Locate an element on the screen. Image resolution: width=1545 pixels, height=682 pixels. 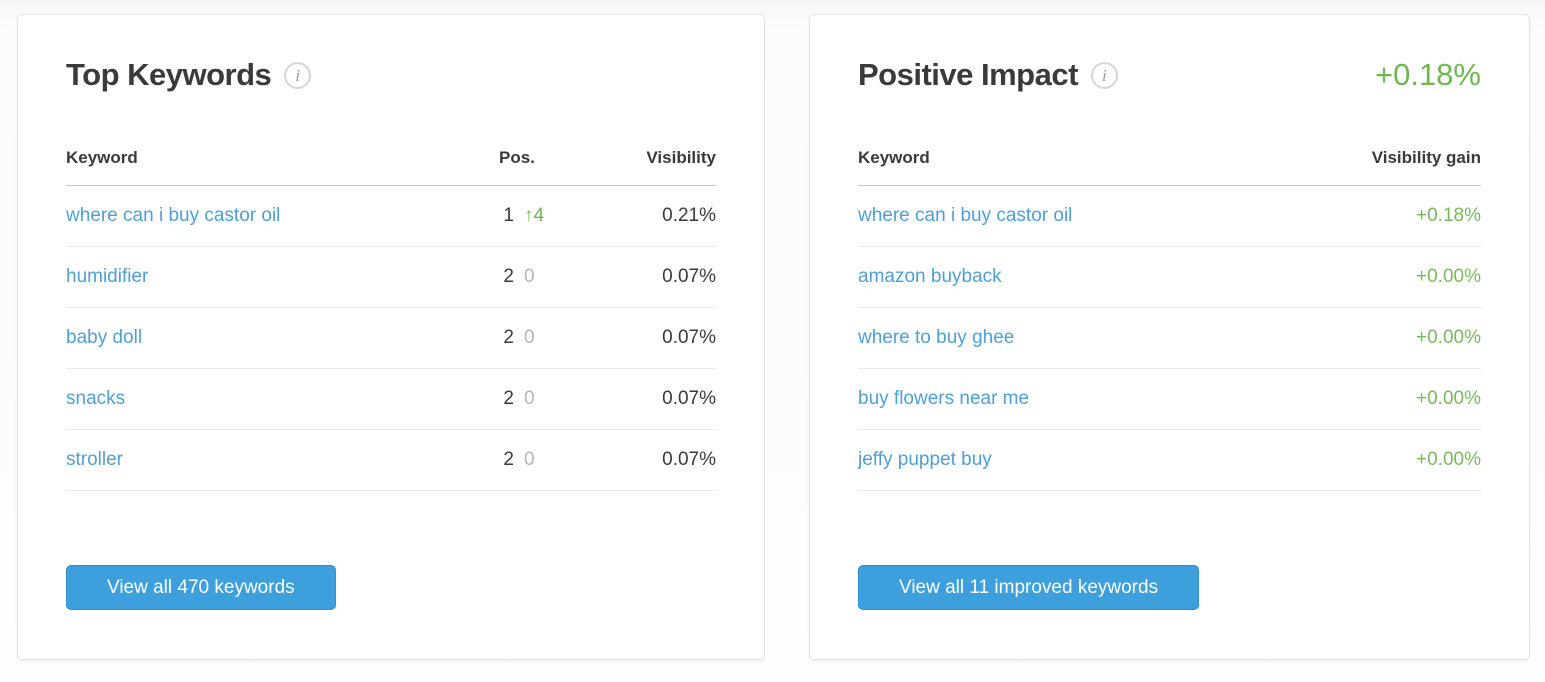
column-header-visibility-gain: Visibility gain is located at coordinates (1426, 157).